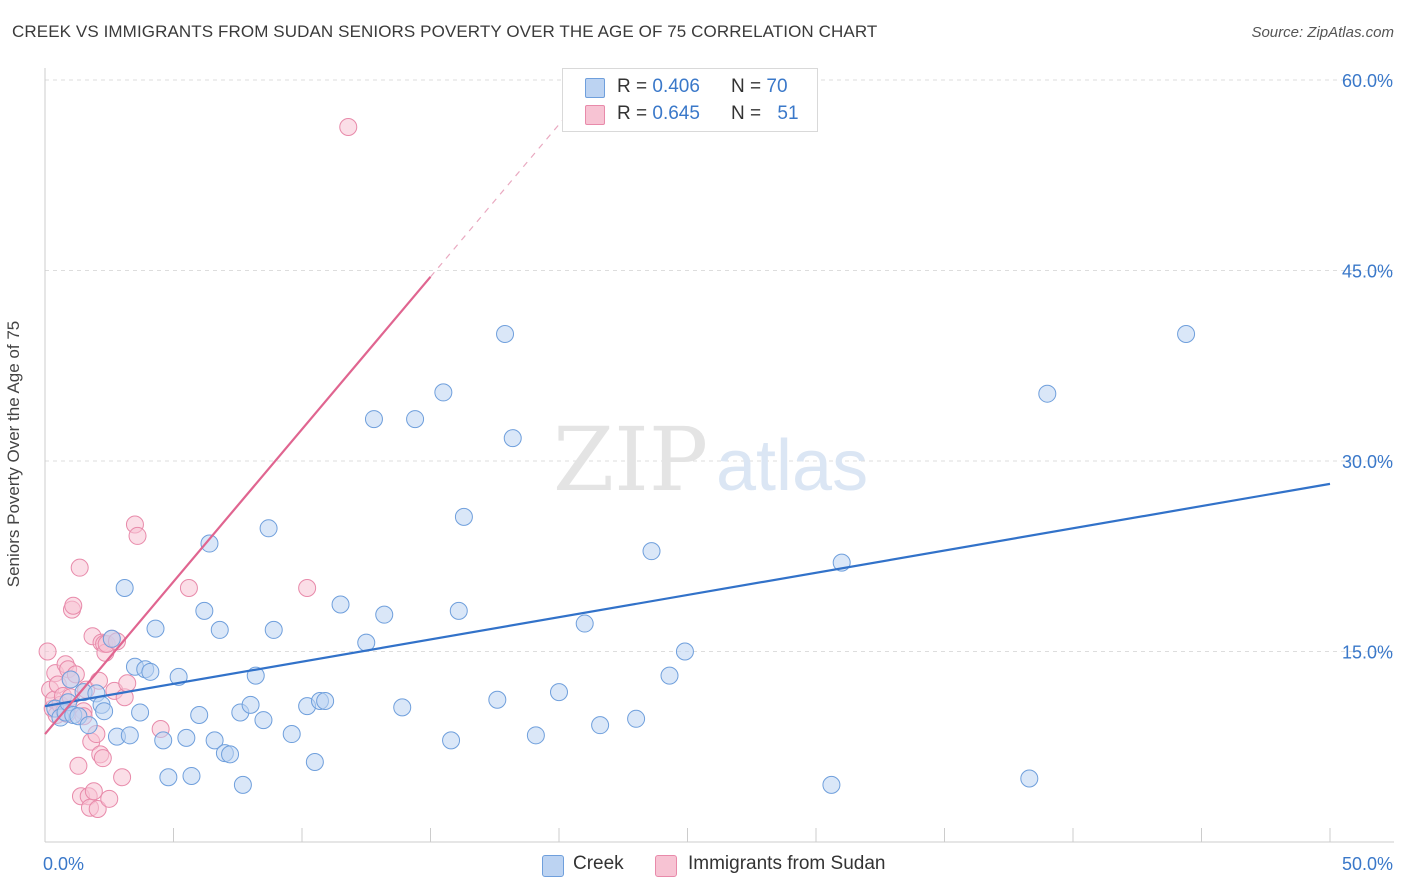  I want to click on creek-swatch, so click(595, 88).